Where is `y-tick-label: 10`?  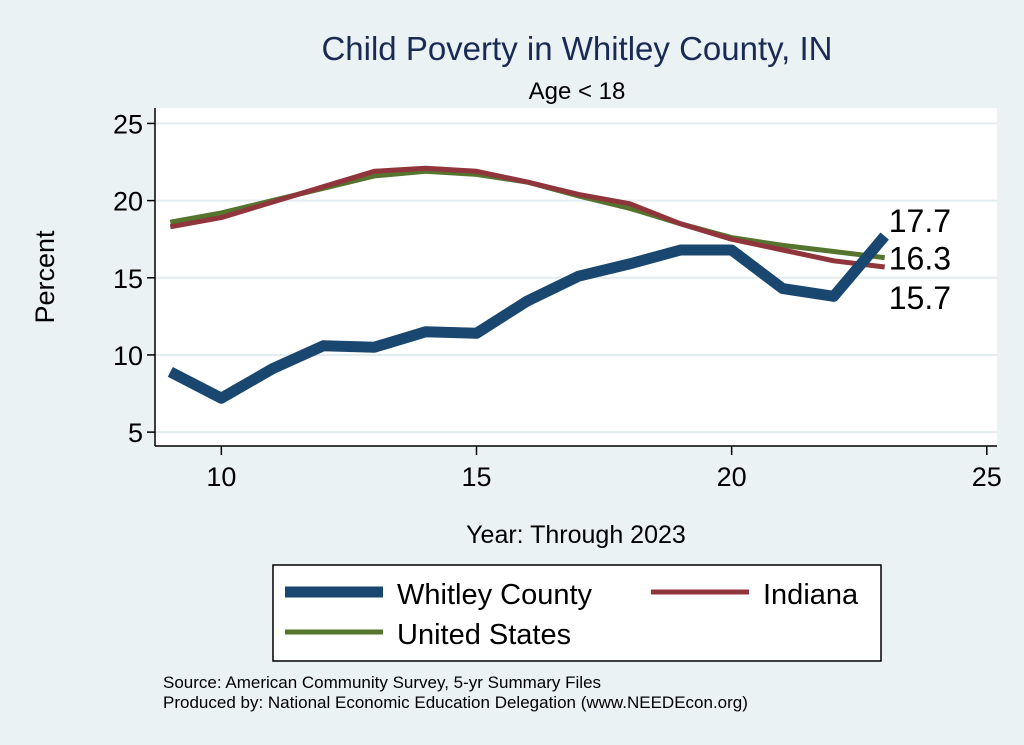 y-tick-label: 10 is located at coordinates (128, 356).